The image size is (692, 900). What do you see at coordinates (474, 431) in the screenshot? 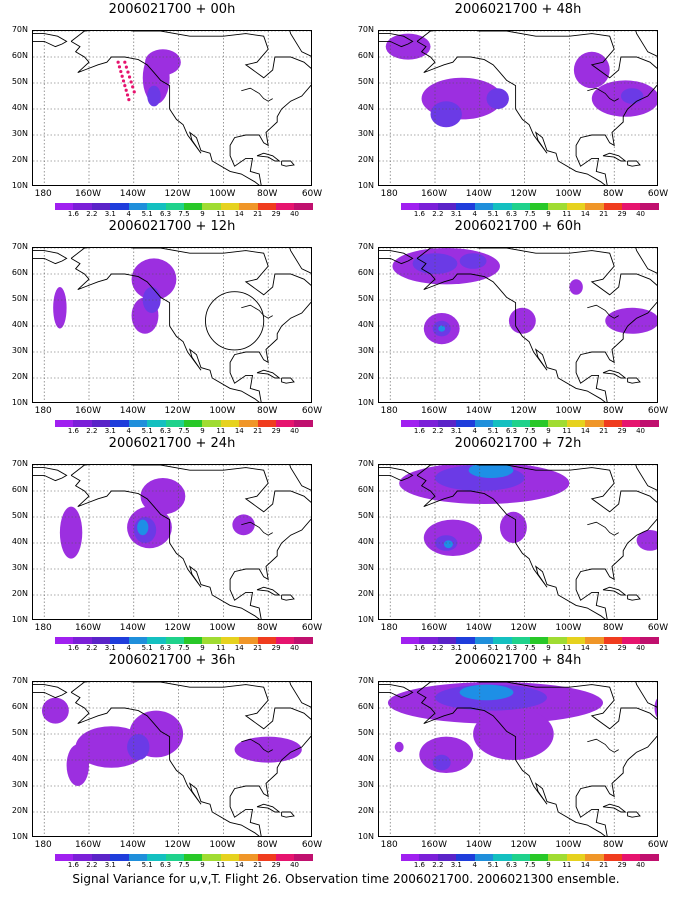
I see `colorbar-label: 4` at bounding box center [474, 431].